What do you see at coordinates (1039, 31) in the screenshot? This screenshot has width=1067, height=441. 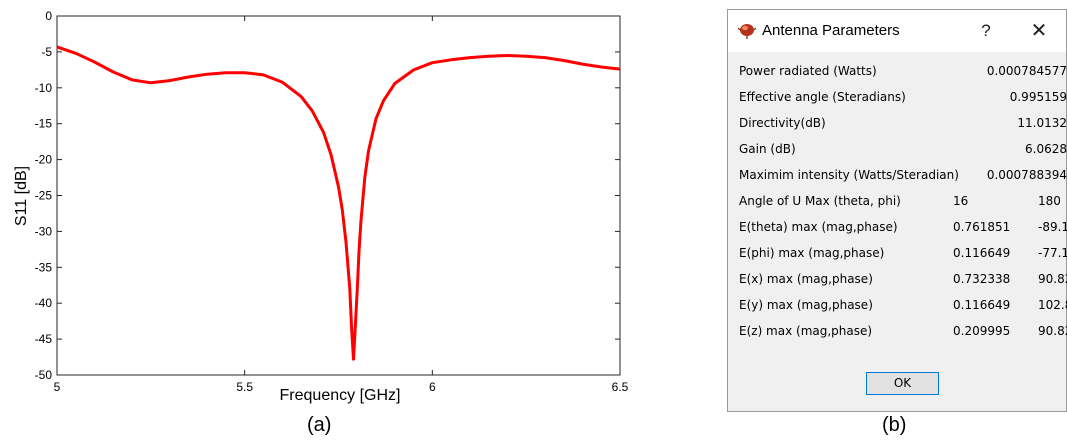 I see `close-button: ✕` at bounding box center [1039, 31].